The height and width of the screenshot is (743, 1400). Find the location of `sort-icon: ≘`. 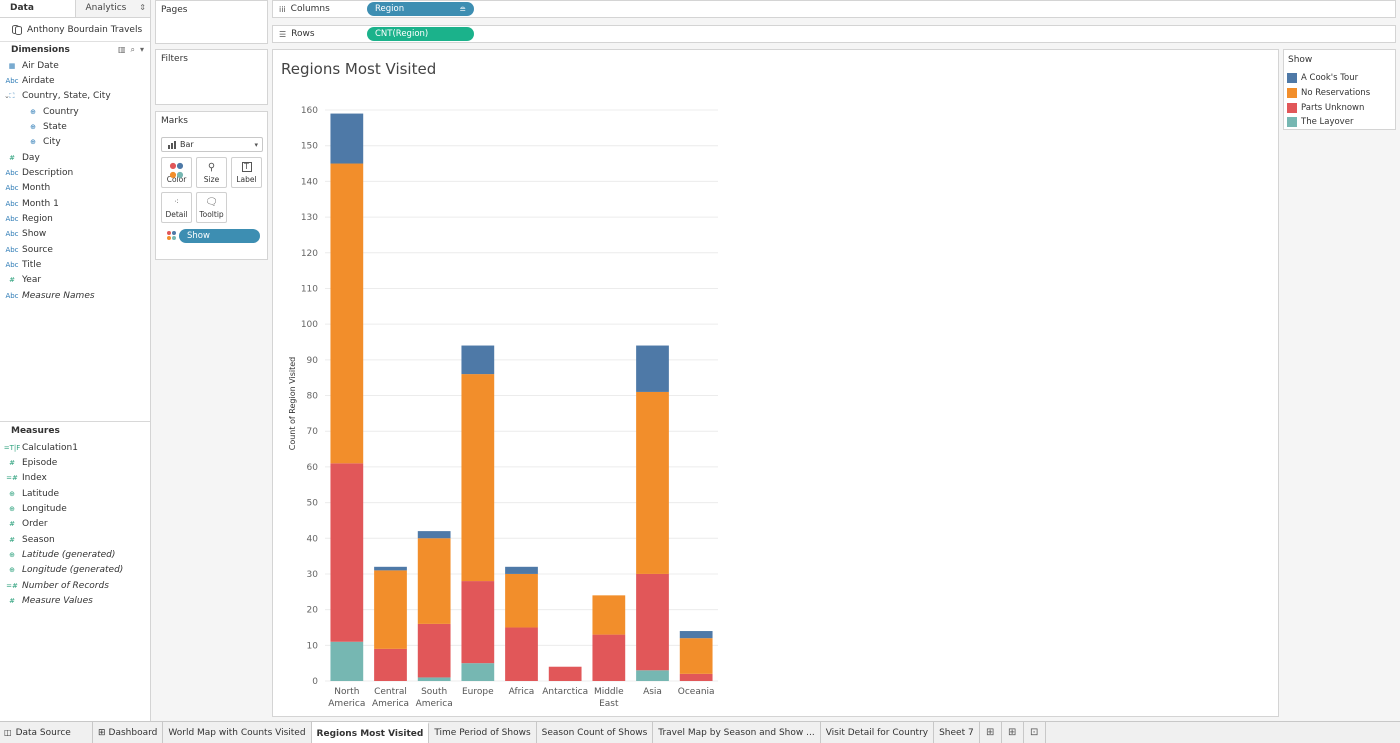

sort-icon: ≘ is located at coordinates (462, 9).